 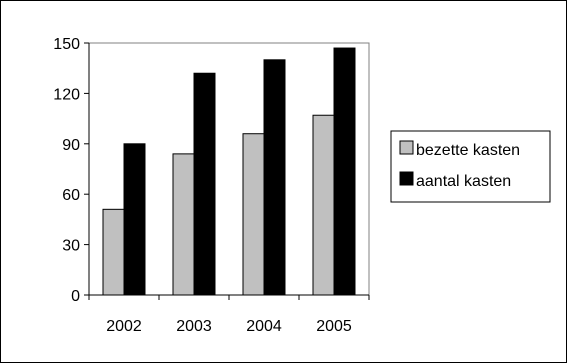 What do you see at coordinates (124, 326) in the screenshot?
I see `x-tick-label: 2002` at bounding box center [124, 326].